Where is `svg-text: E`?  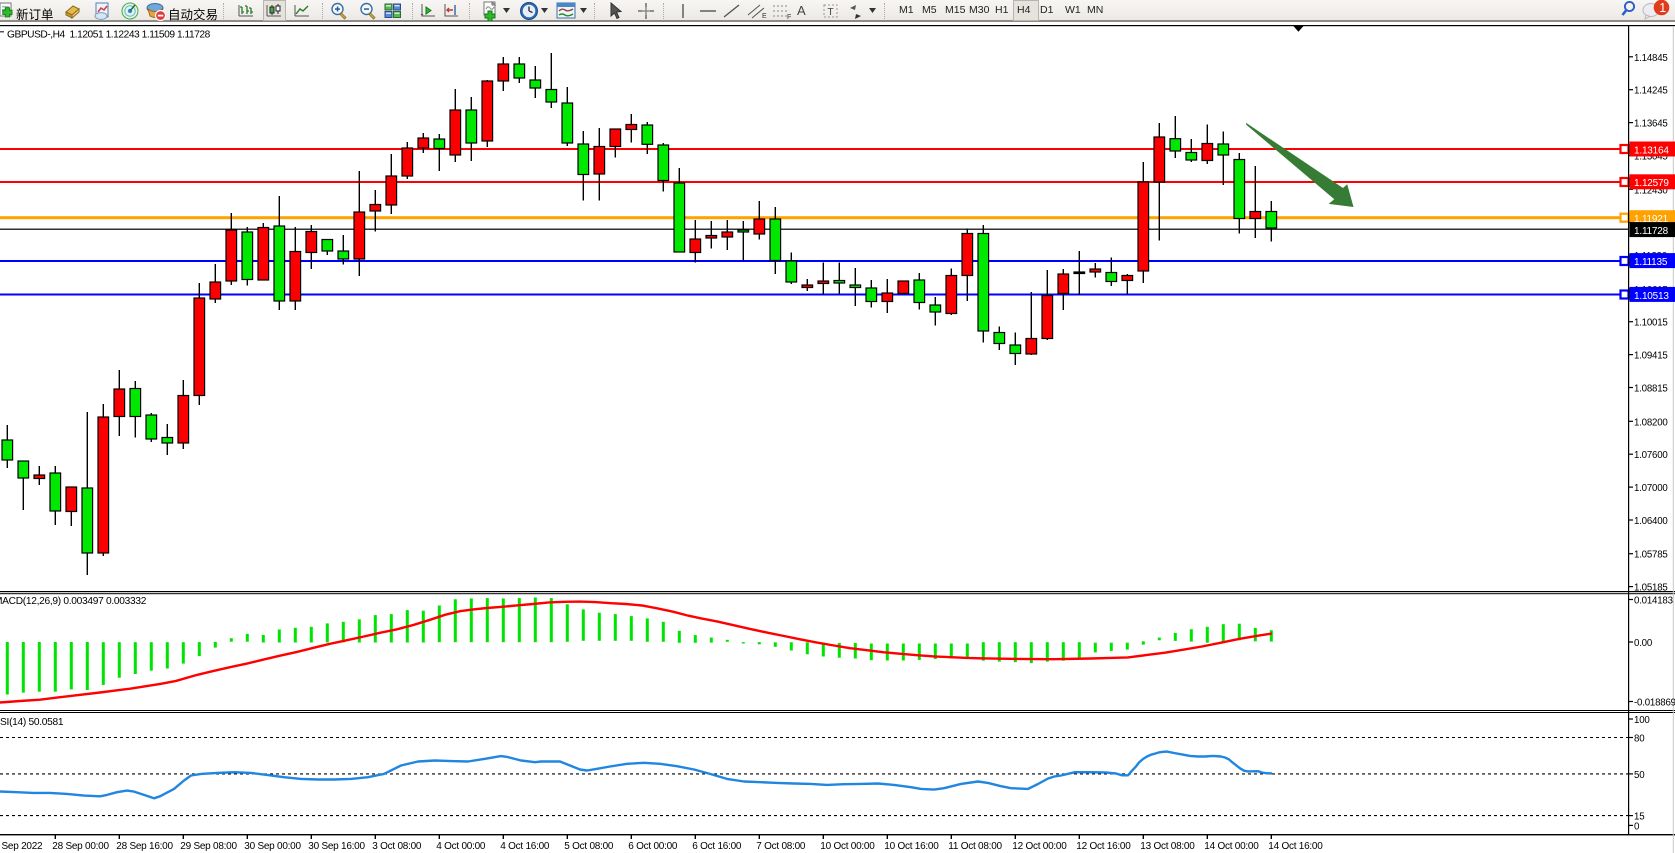 svg-text: E is located at coordinates (764, 16).